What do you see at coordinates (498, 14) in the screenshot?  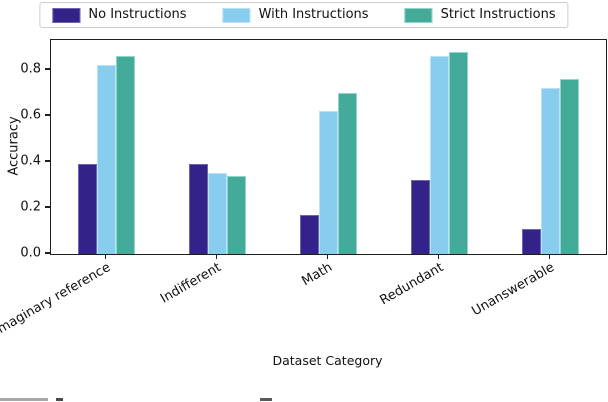 I see `legend-label: Strict Instructions` at bounding box center [498, 14].